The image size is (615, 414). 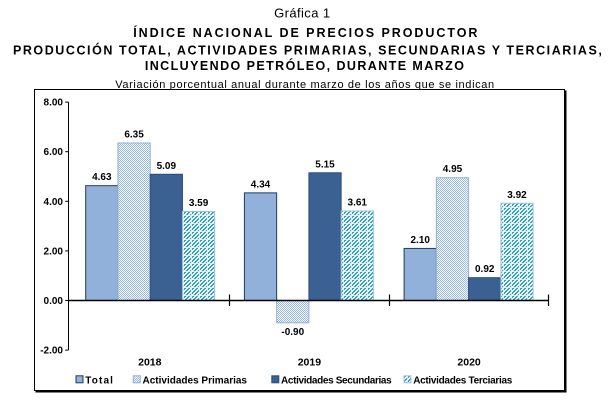 I want to click on svg-text: 2019, so click(x=310, y=363).